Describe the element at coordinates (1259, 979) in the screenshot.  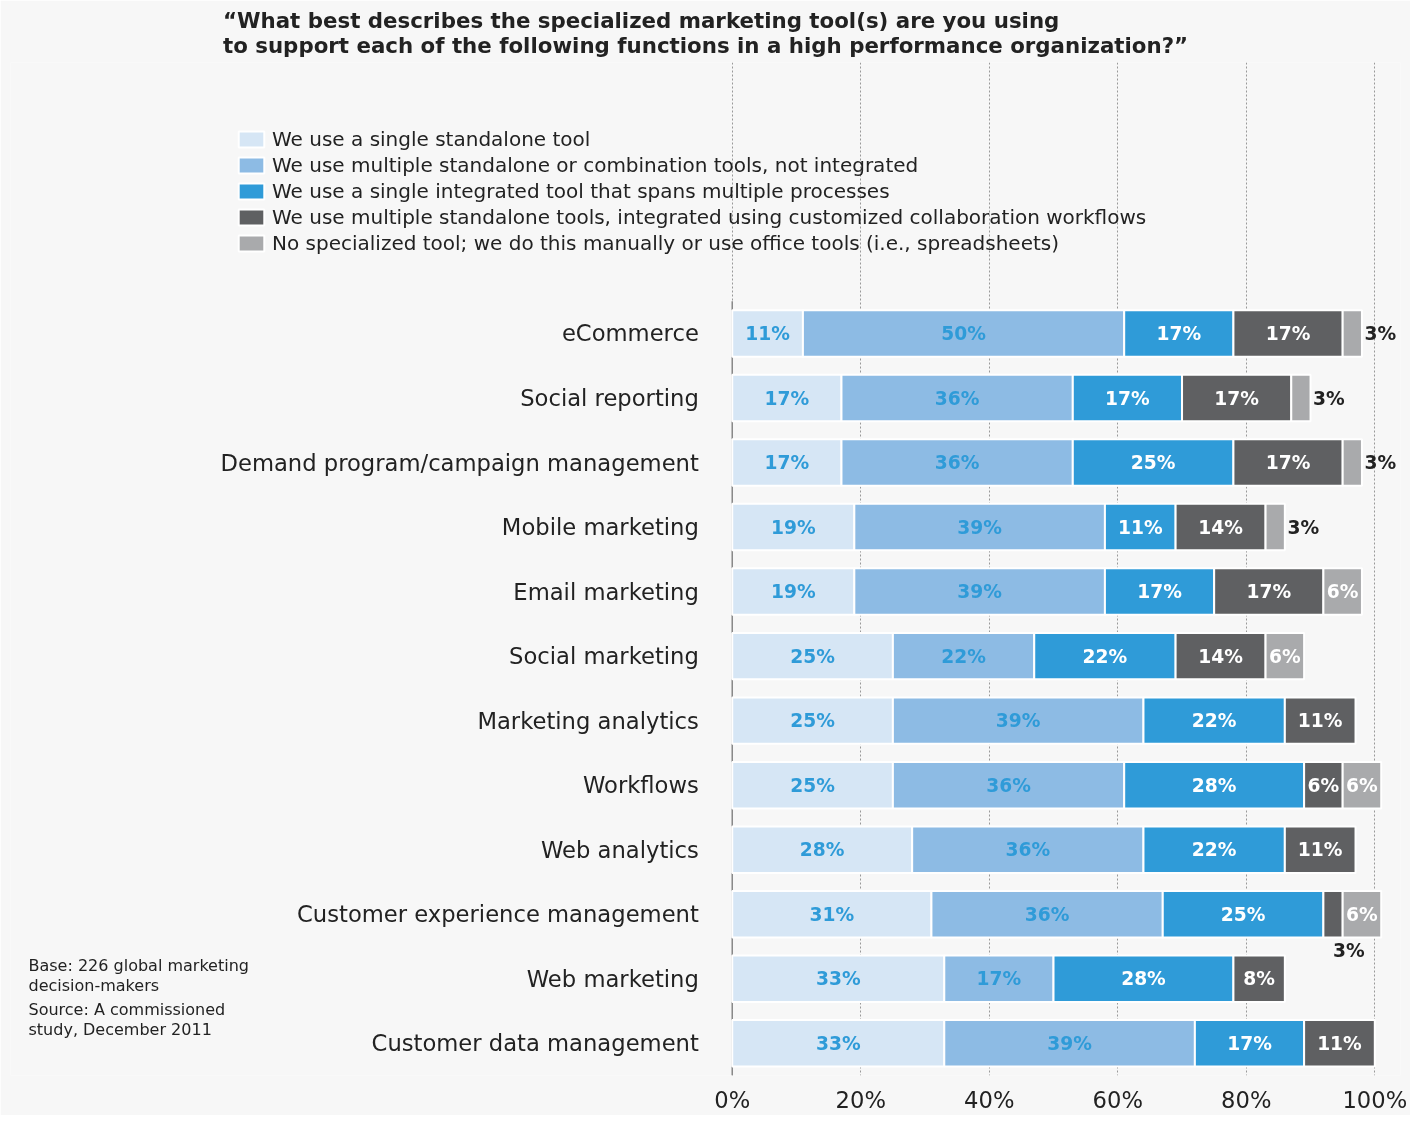
I see `data-label: 8%` at that location.